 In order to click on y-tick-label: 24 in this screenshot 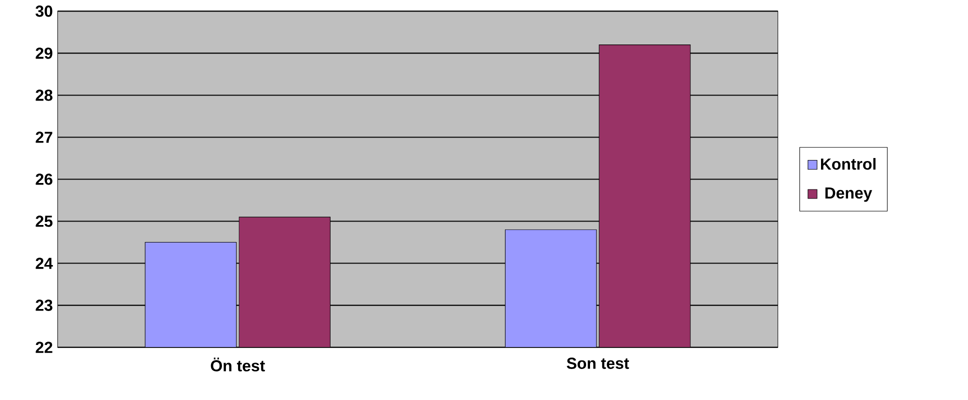, I will do `click(44, 263)`.